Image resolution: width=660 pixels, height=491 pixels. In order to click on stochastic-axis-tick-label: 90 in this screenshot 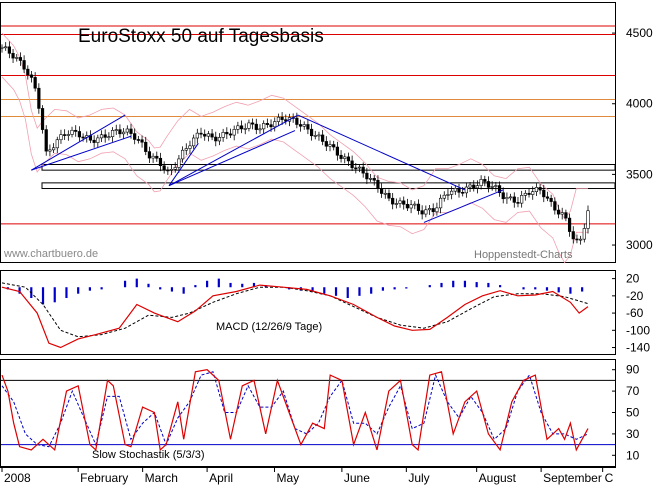, I will do `click(633, 370)`.